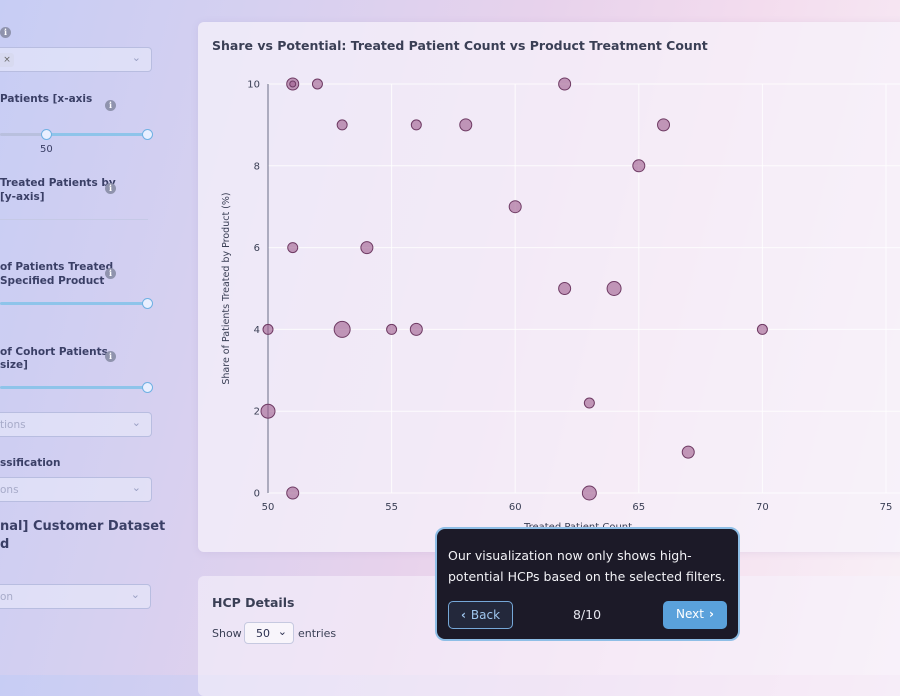  What do you see at coordinates (75, 596) in the screenshot?
I see `dataset-select: on ⌄` at bounding box center [75, 596].